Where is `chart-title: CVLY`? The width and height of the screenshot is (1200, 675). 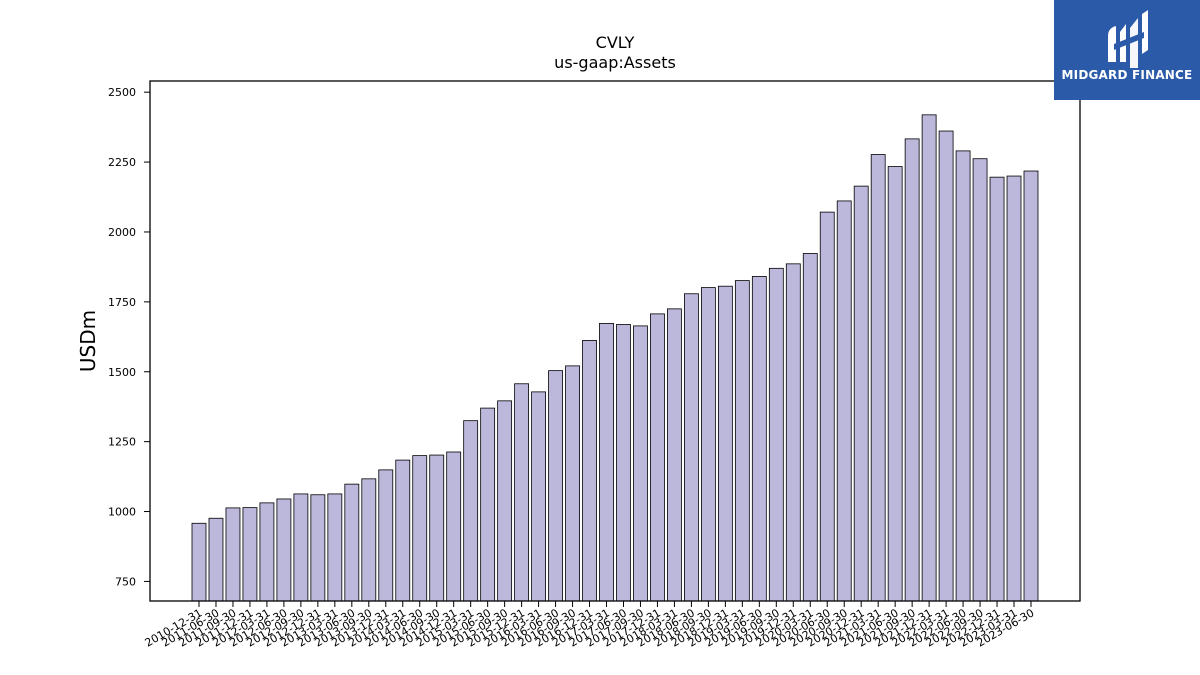
chart-title: CVLY is located at coordinates (615, 42).